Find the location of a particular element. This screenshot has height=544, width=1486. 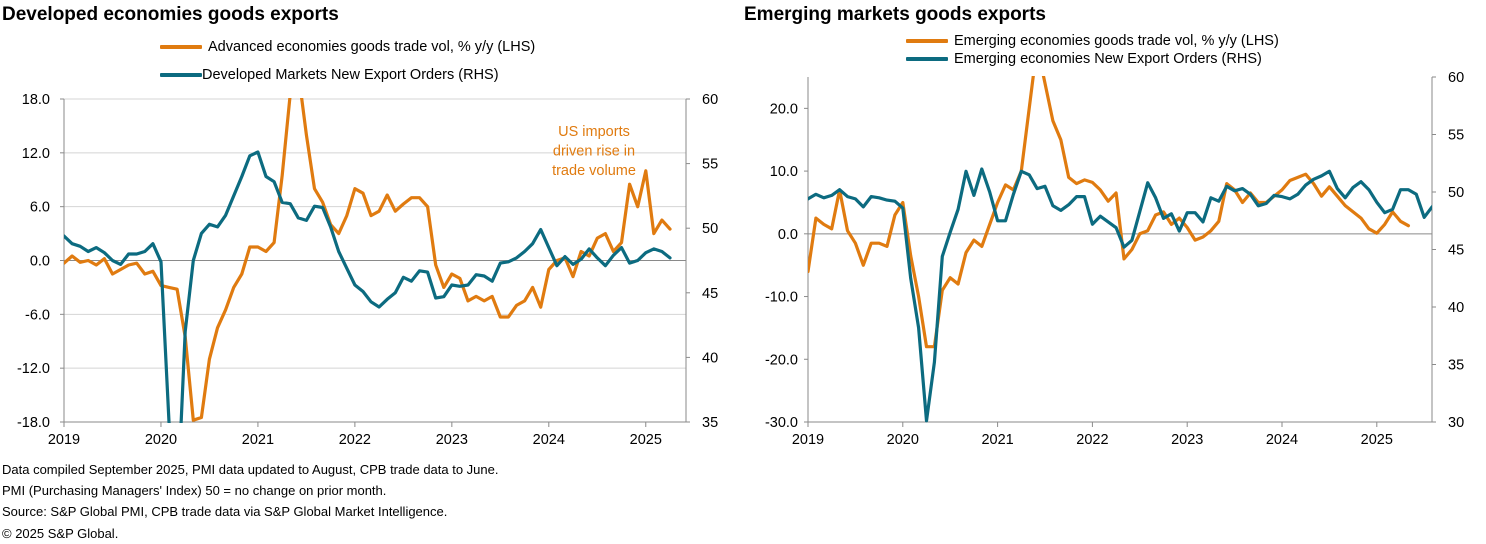

left-chart-title: Developed economies goods exports is located at coordinates (170, 14).